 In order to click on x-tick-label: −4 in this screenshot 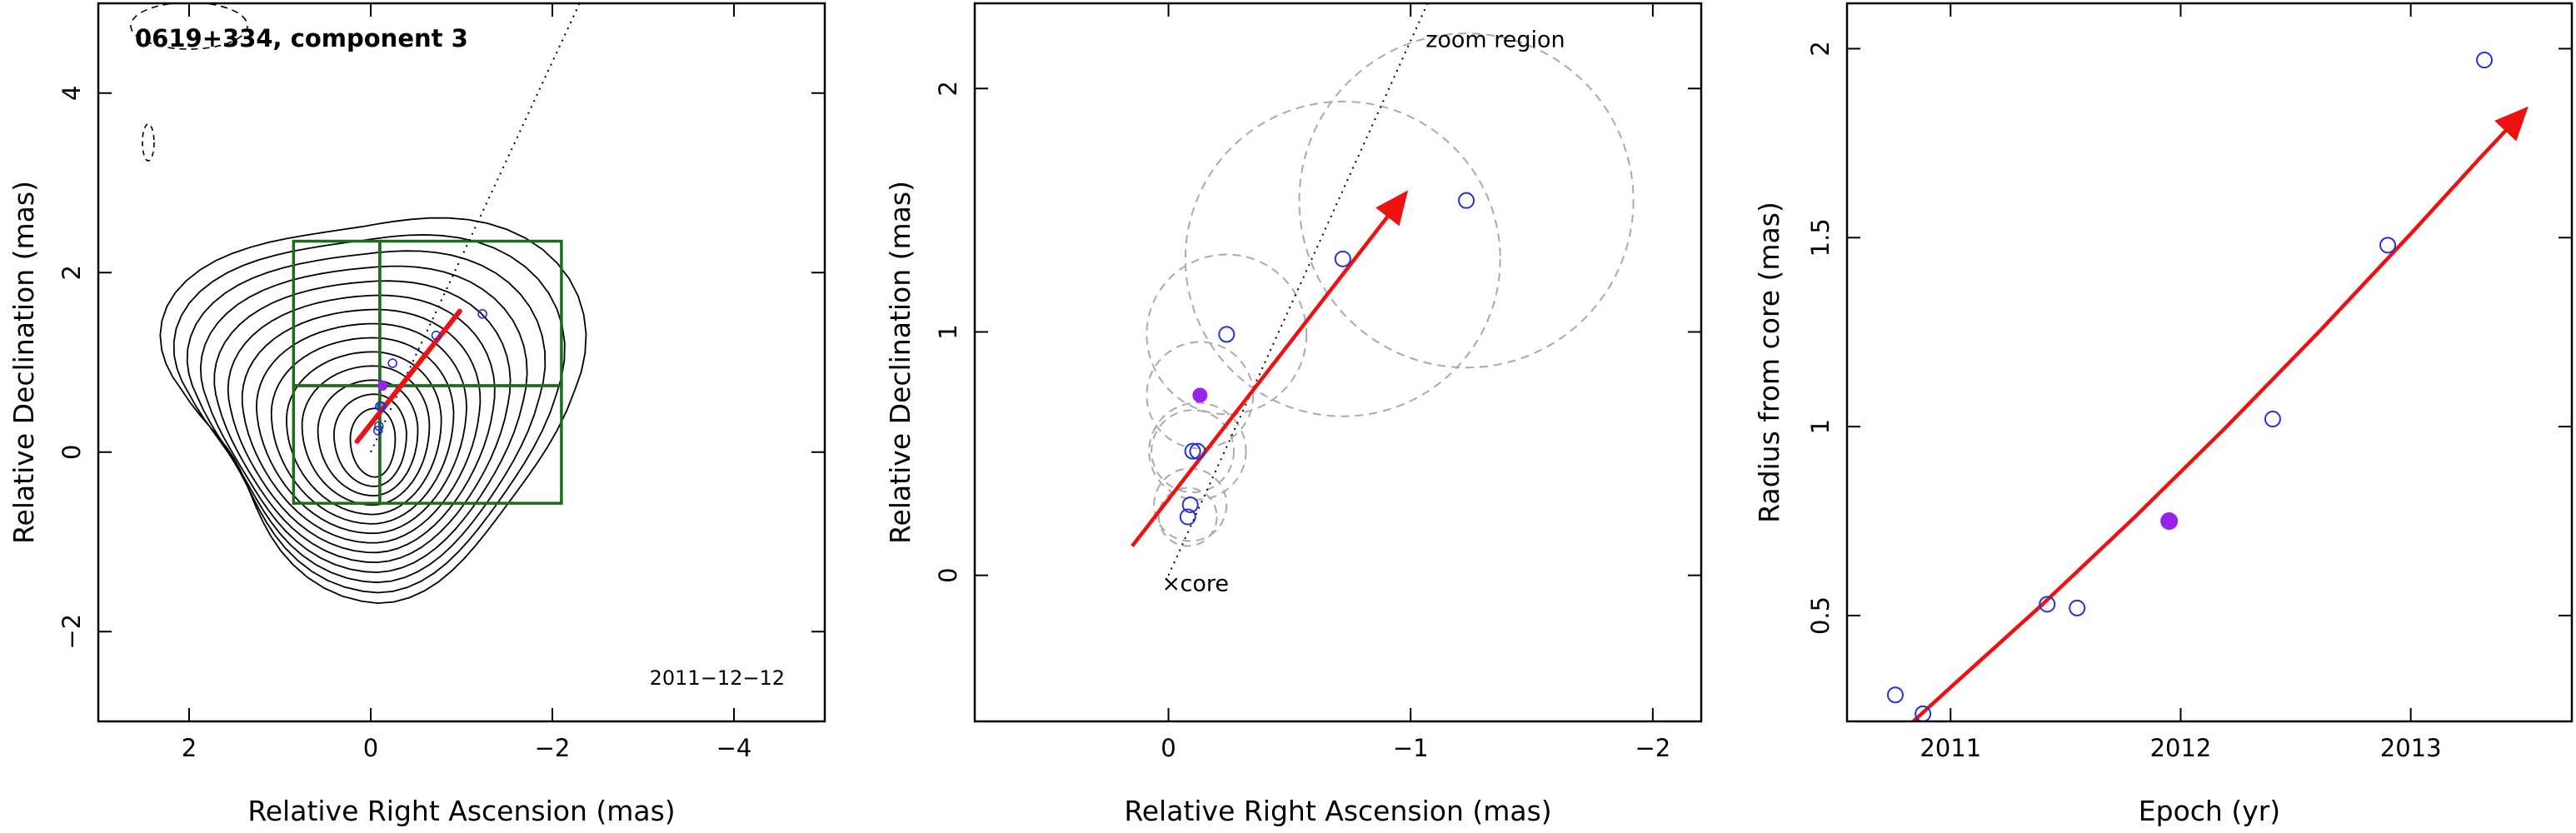, I will do `click(734, 748)`.